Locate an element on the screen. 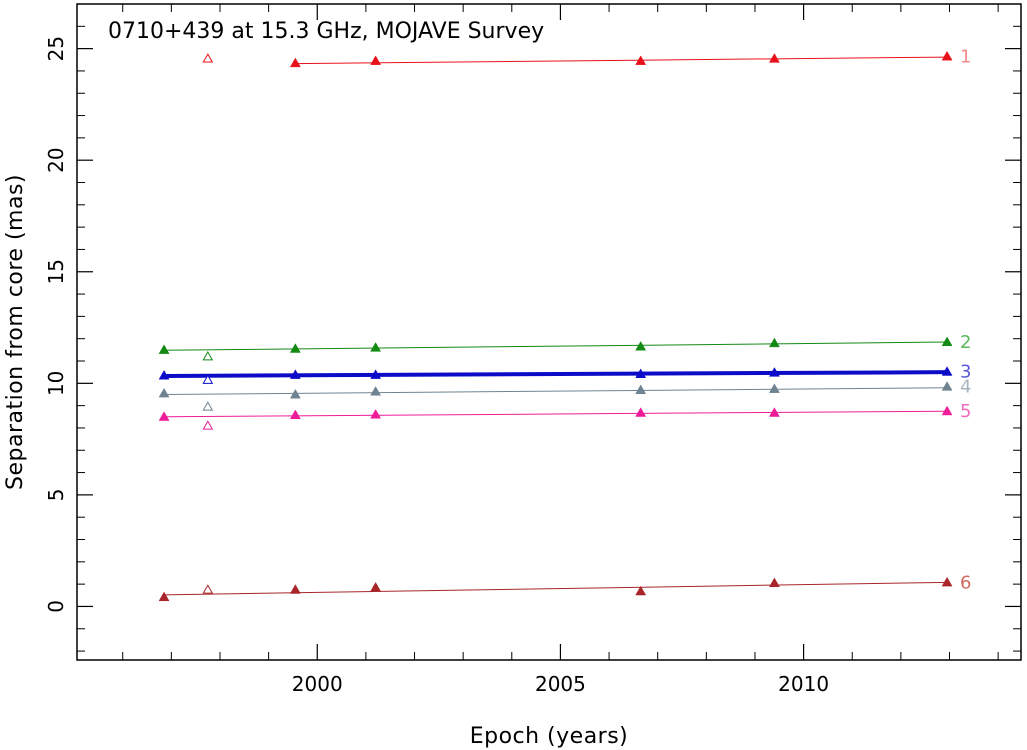  plot-title: 0710+439 at 15.3 GHz, MOJAVE Survey is located at coordinates (326, 31).